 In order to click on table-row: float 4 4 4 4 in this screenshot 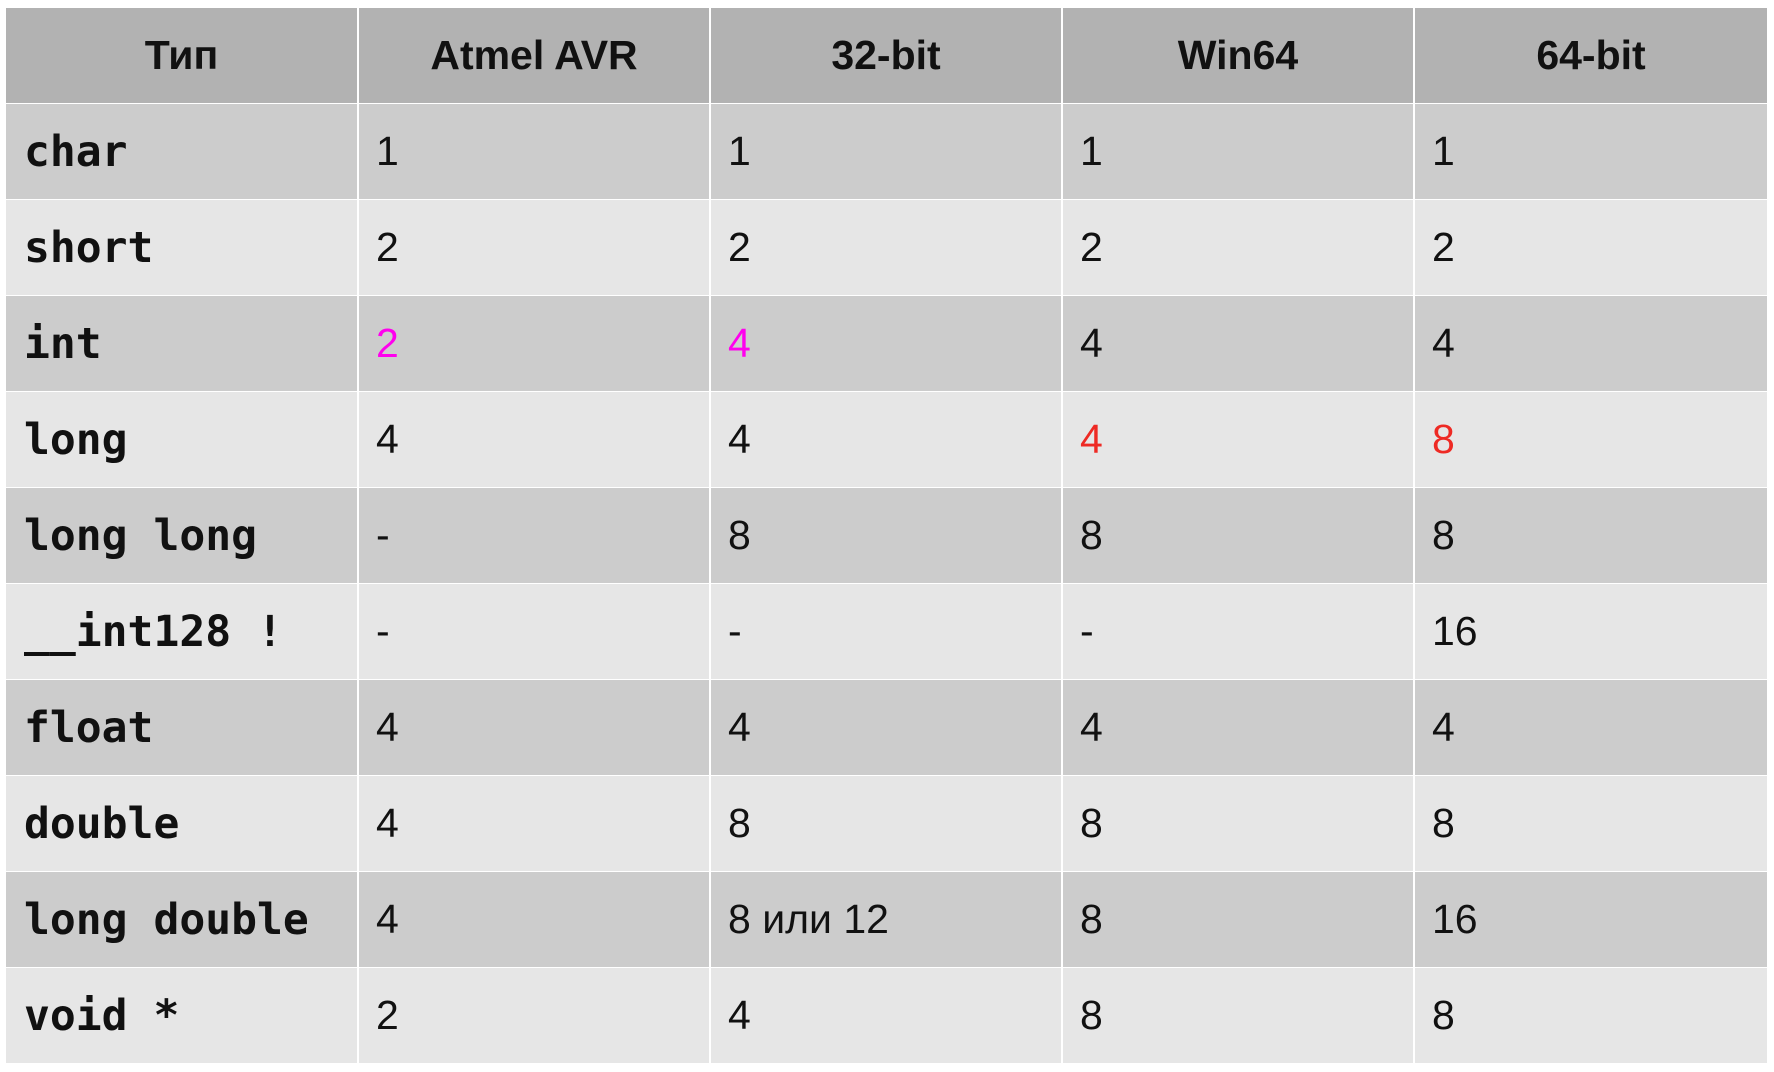, I will do `click(886, 727)`.